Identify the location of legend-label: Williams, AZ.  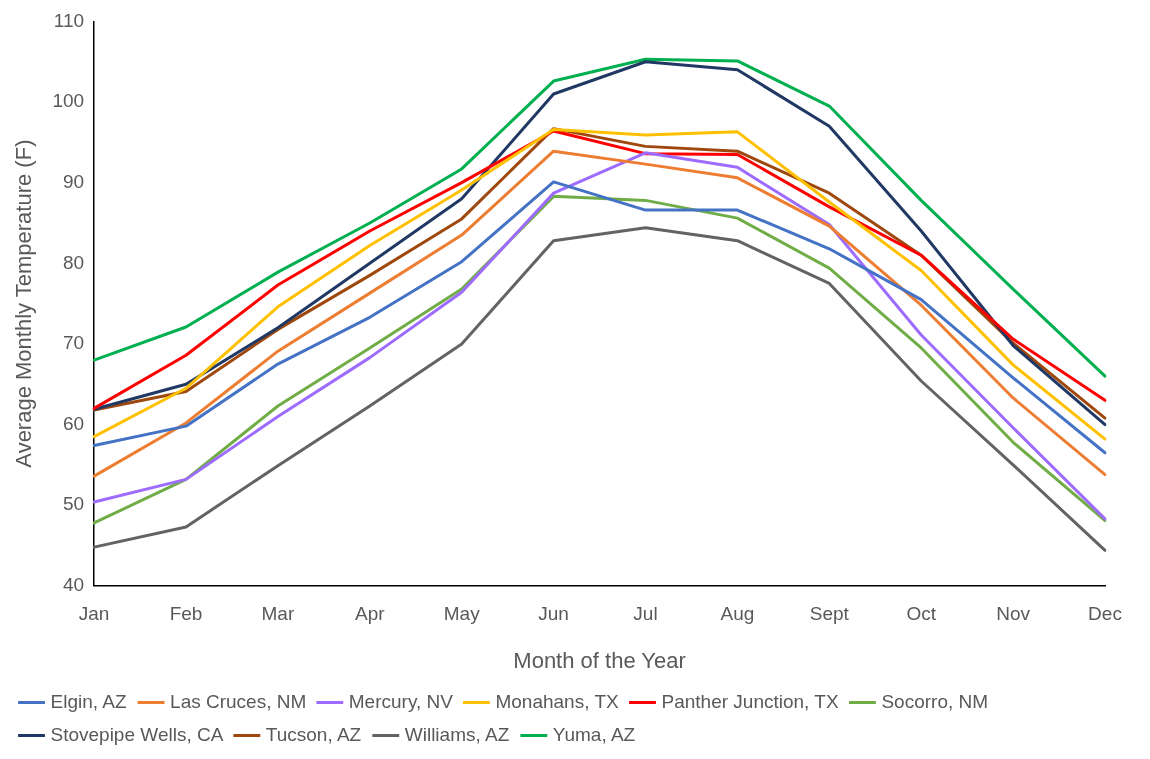
(457, 734).